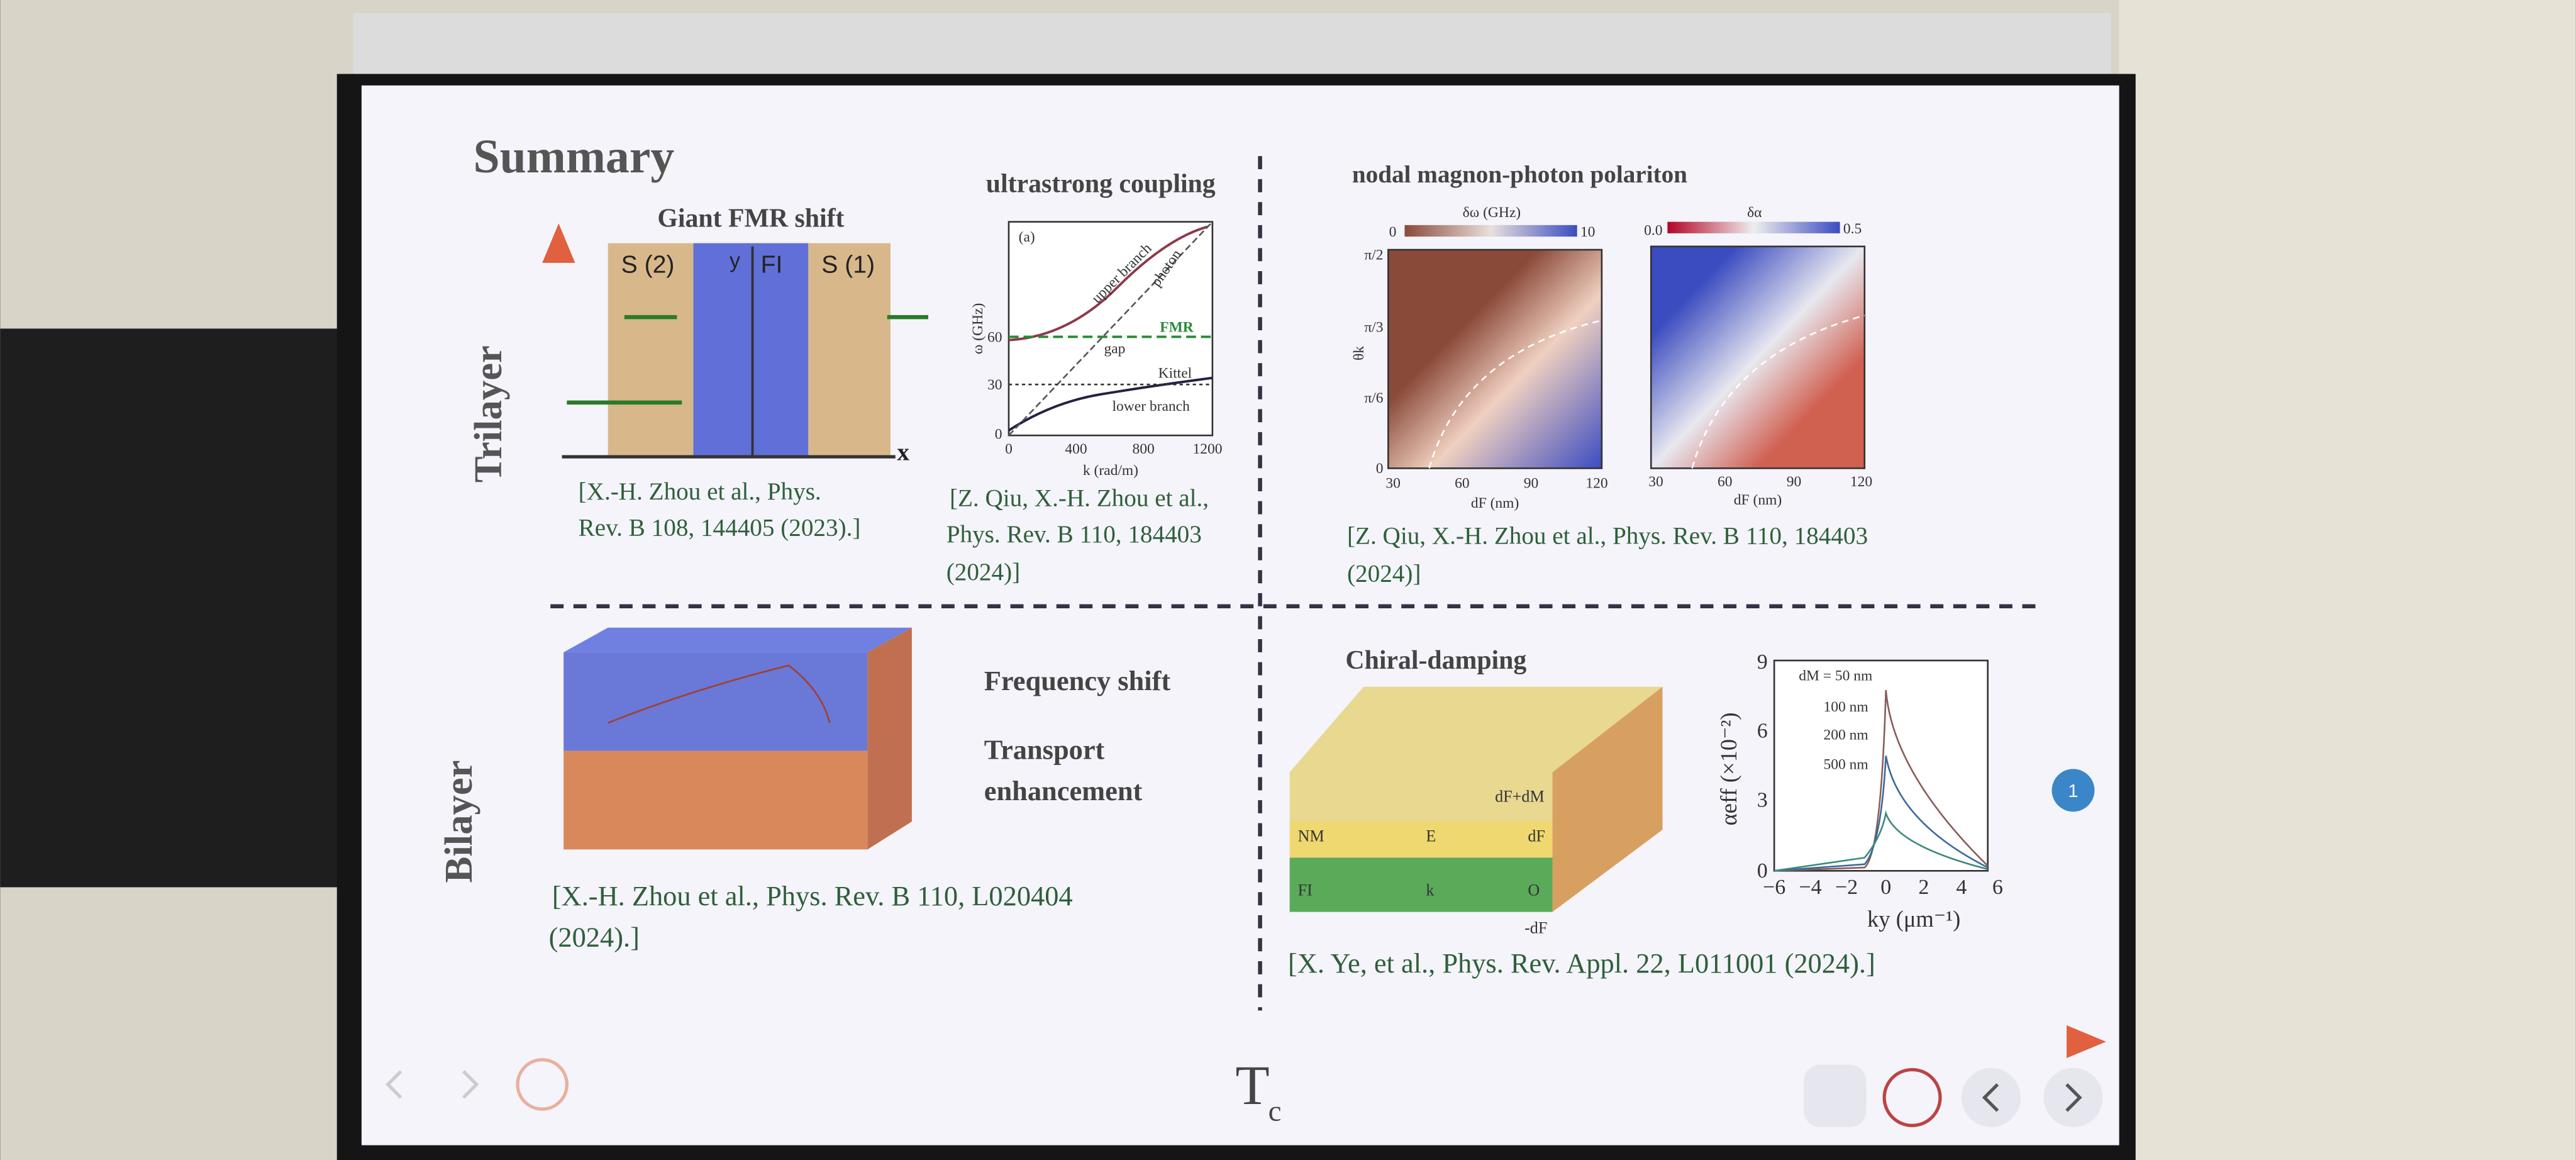 The height and width of the screenshot is (1160, 2576). What do you see at coordinates (1152, 406) in the screenshot?
I see `label: lower branch` at bounding box center [1152, 406].